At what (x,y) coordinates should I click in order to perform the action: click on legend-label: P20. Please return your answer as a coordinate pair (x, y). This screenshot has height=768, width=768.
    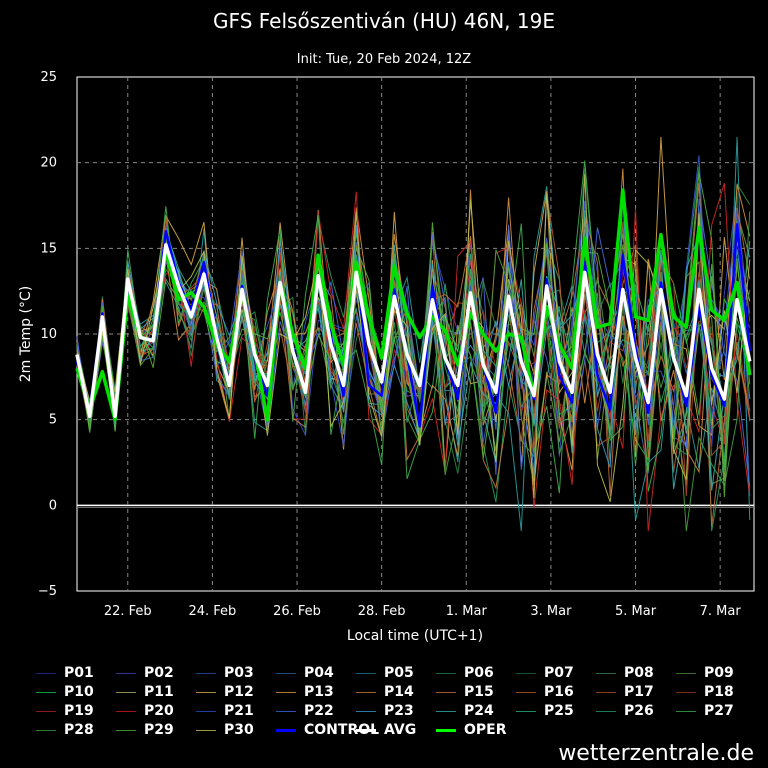
    Looking at the image, I should click on (159, 711).